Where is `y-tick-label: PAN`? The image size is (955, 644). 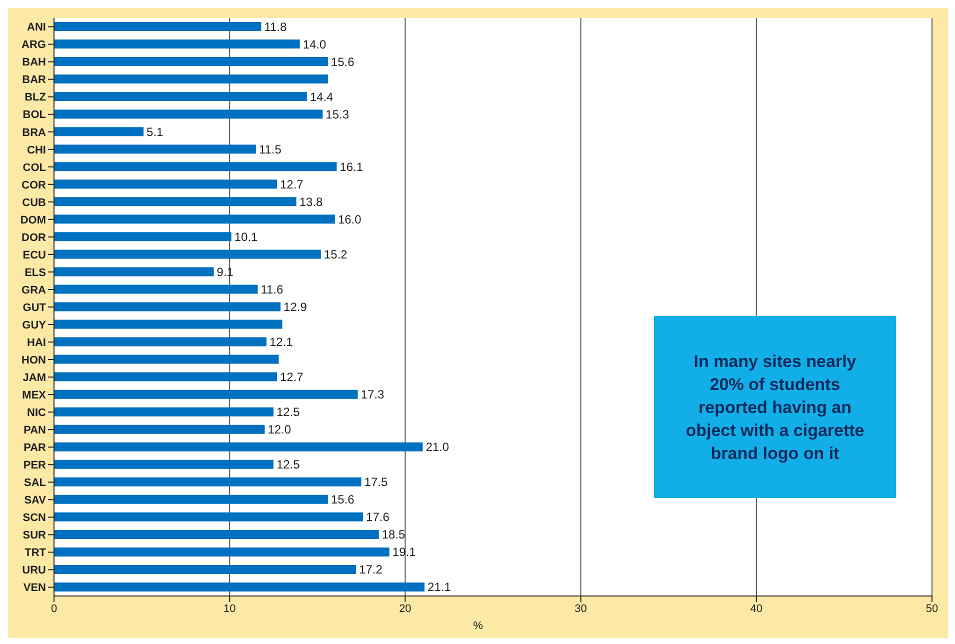
y-tick-label: PAN is located at coordinates (35, 430).